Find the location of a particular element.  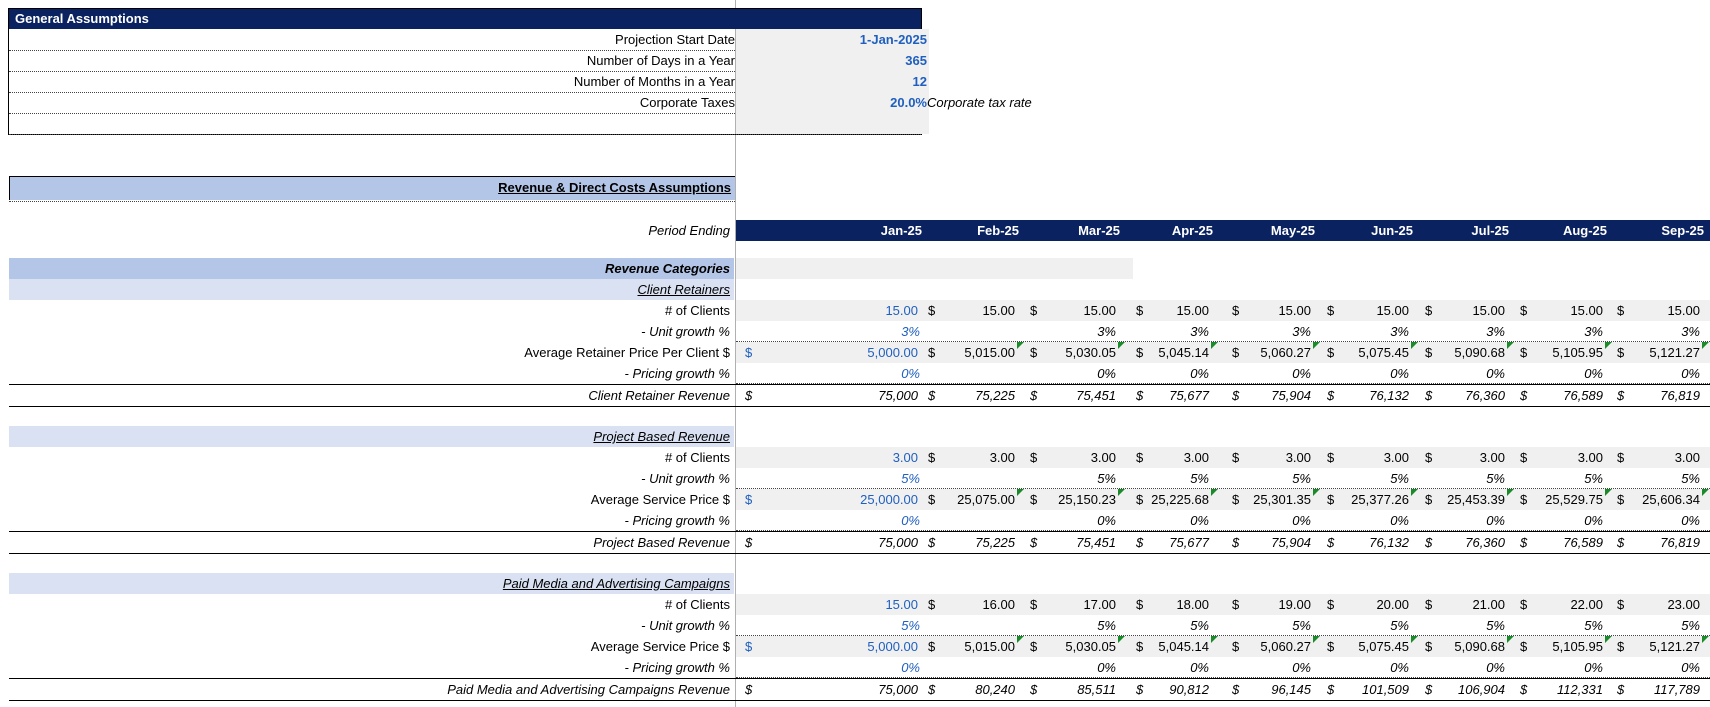

value-cell: 85,511 is located at coordinates (1096, 689).